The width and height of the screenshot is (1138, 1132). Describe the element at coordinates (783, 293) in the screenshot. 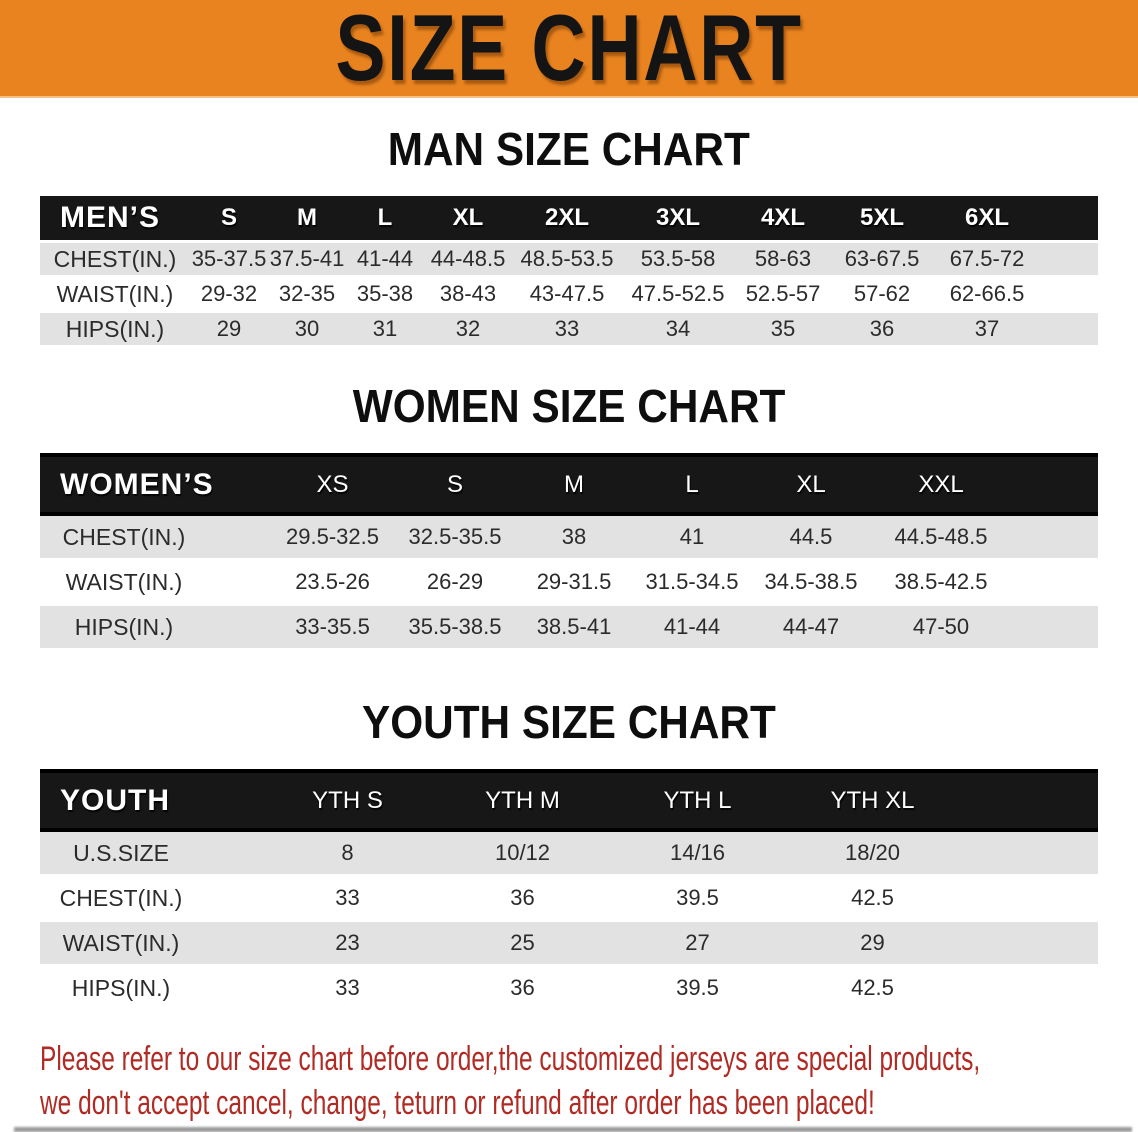

I see `value-cell: 52.5-57` at that location.